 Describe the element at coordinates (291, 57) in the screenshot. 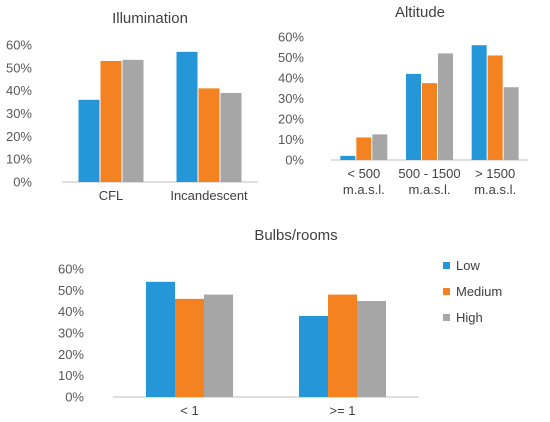

I see `altitude-ytick-label: 50%` at that location.